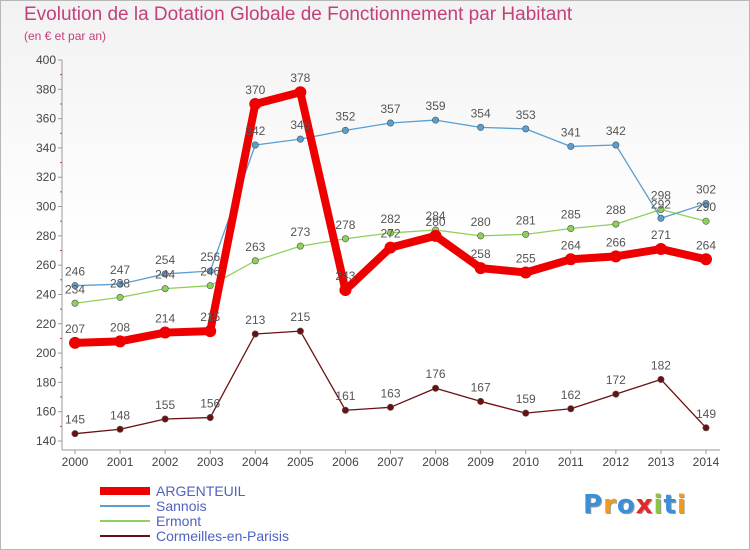 The height and width of the screenshot is (550, 750). What do you see at coordinates (255, 462) in the screenshot?
I see `x-tick-label: 2004` at bounding box center [255, 462].